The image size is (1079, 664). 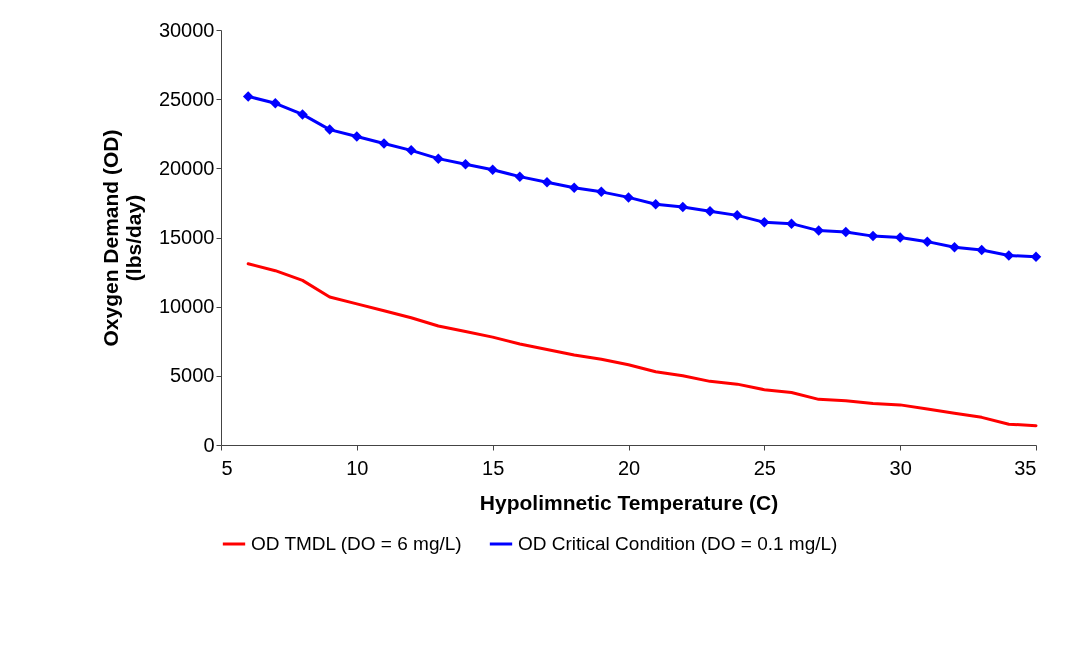 What do you see at coordinates (678, 543) in the screenshot?
I see `legend-label: OD Critical Condition (DO = 0.1 mg/L)` at bounding box center [678, 543].